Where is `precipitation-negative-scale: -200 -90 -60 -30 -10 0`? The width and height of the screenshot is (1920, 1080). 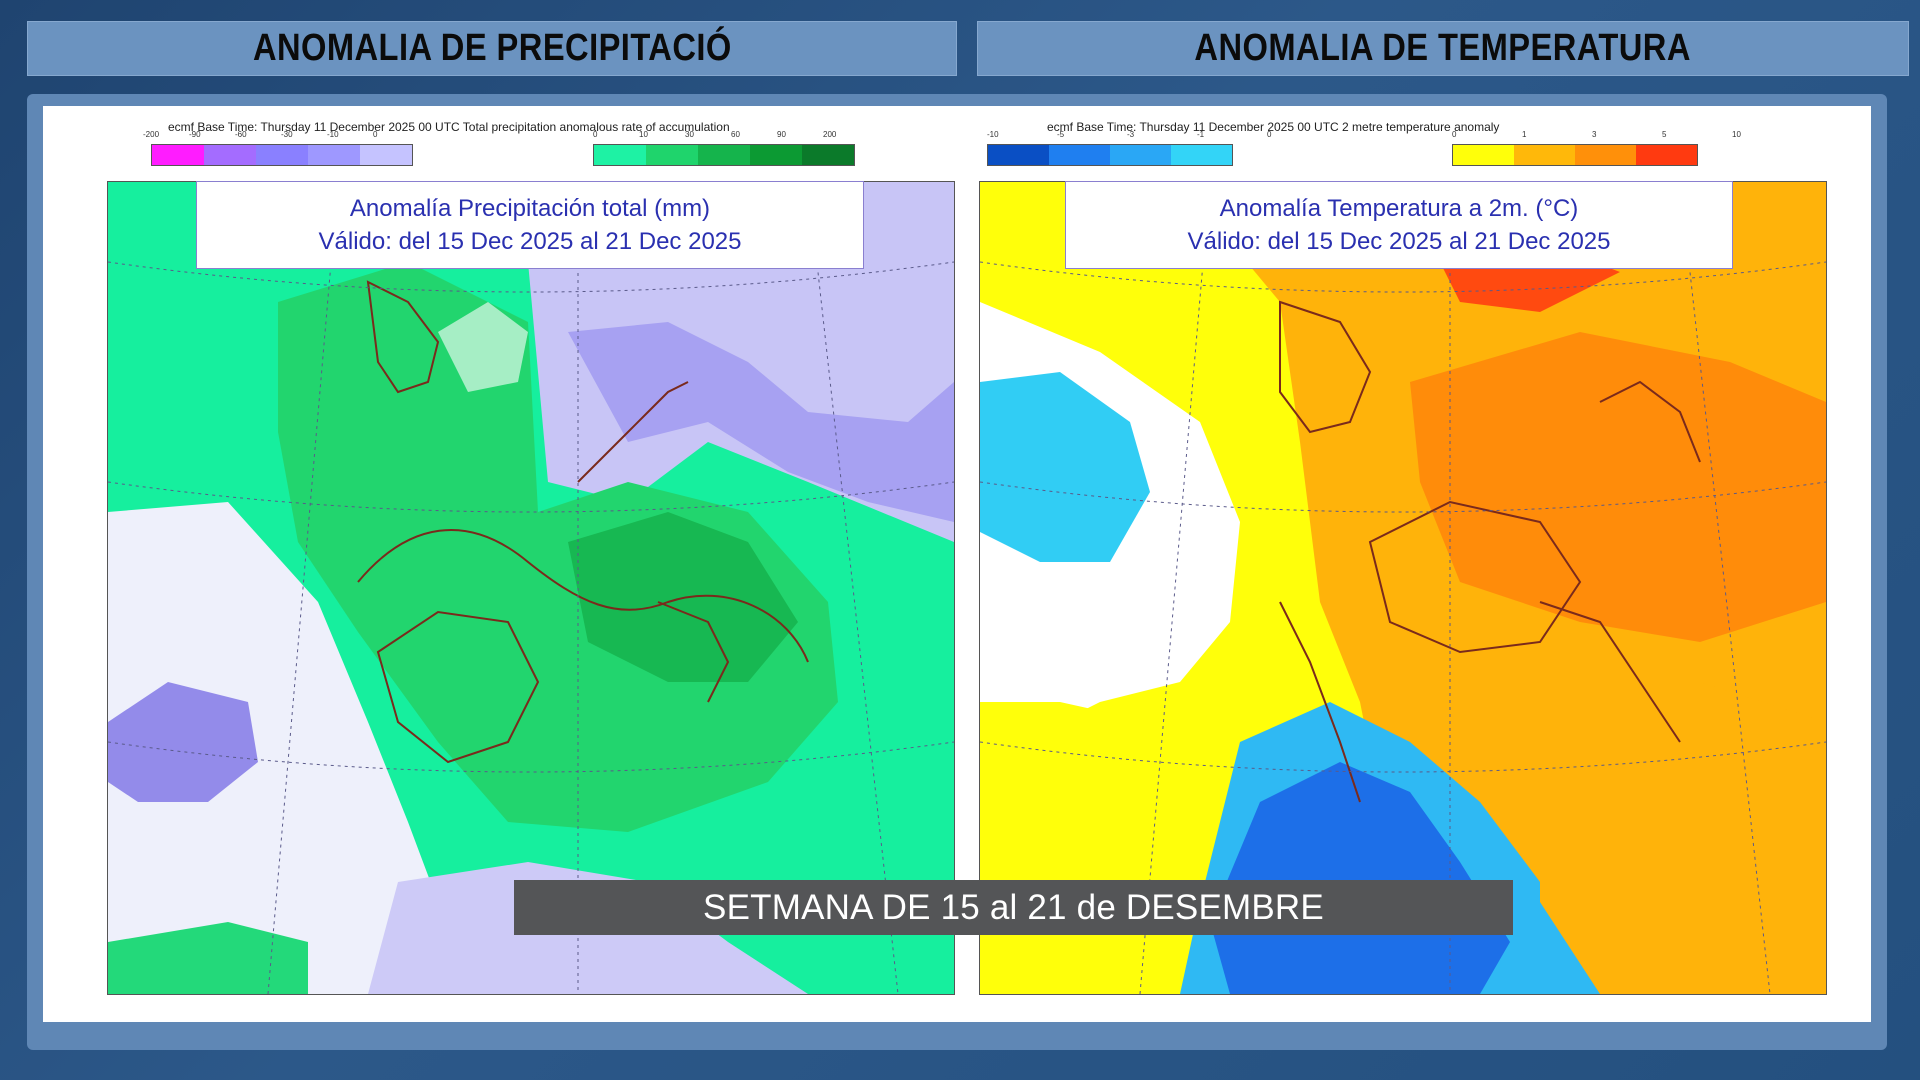
precipitation-negative-scale: -200 -90 -60 -30 -10 0 is located at coordinates (281, 134).